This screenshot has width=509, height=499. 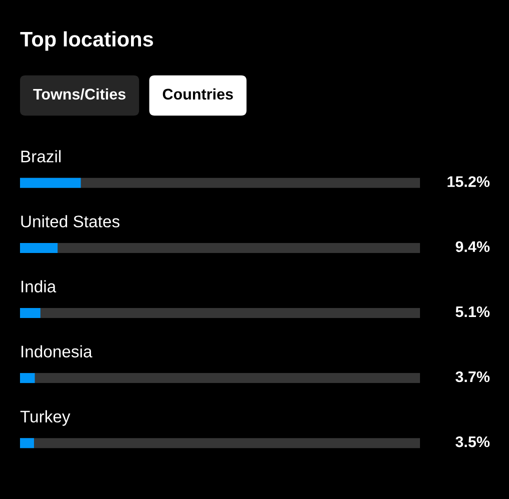 I want to click on text: Towns/Cities, so click(x=79, y=94).